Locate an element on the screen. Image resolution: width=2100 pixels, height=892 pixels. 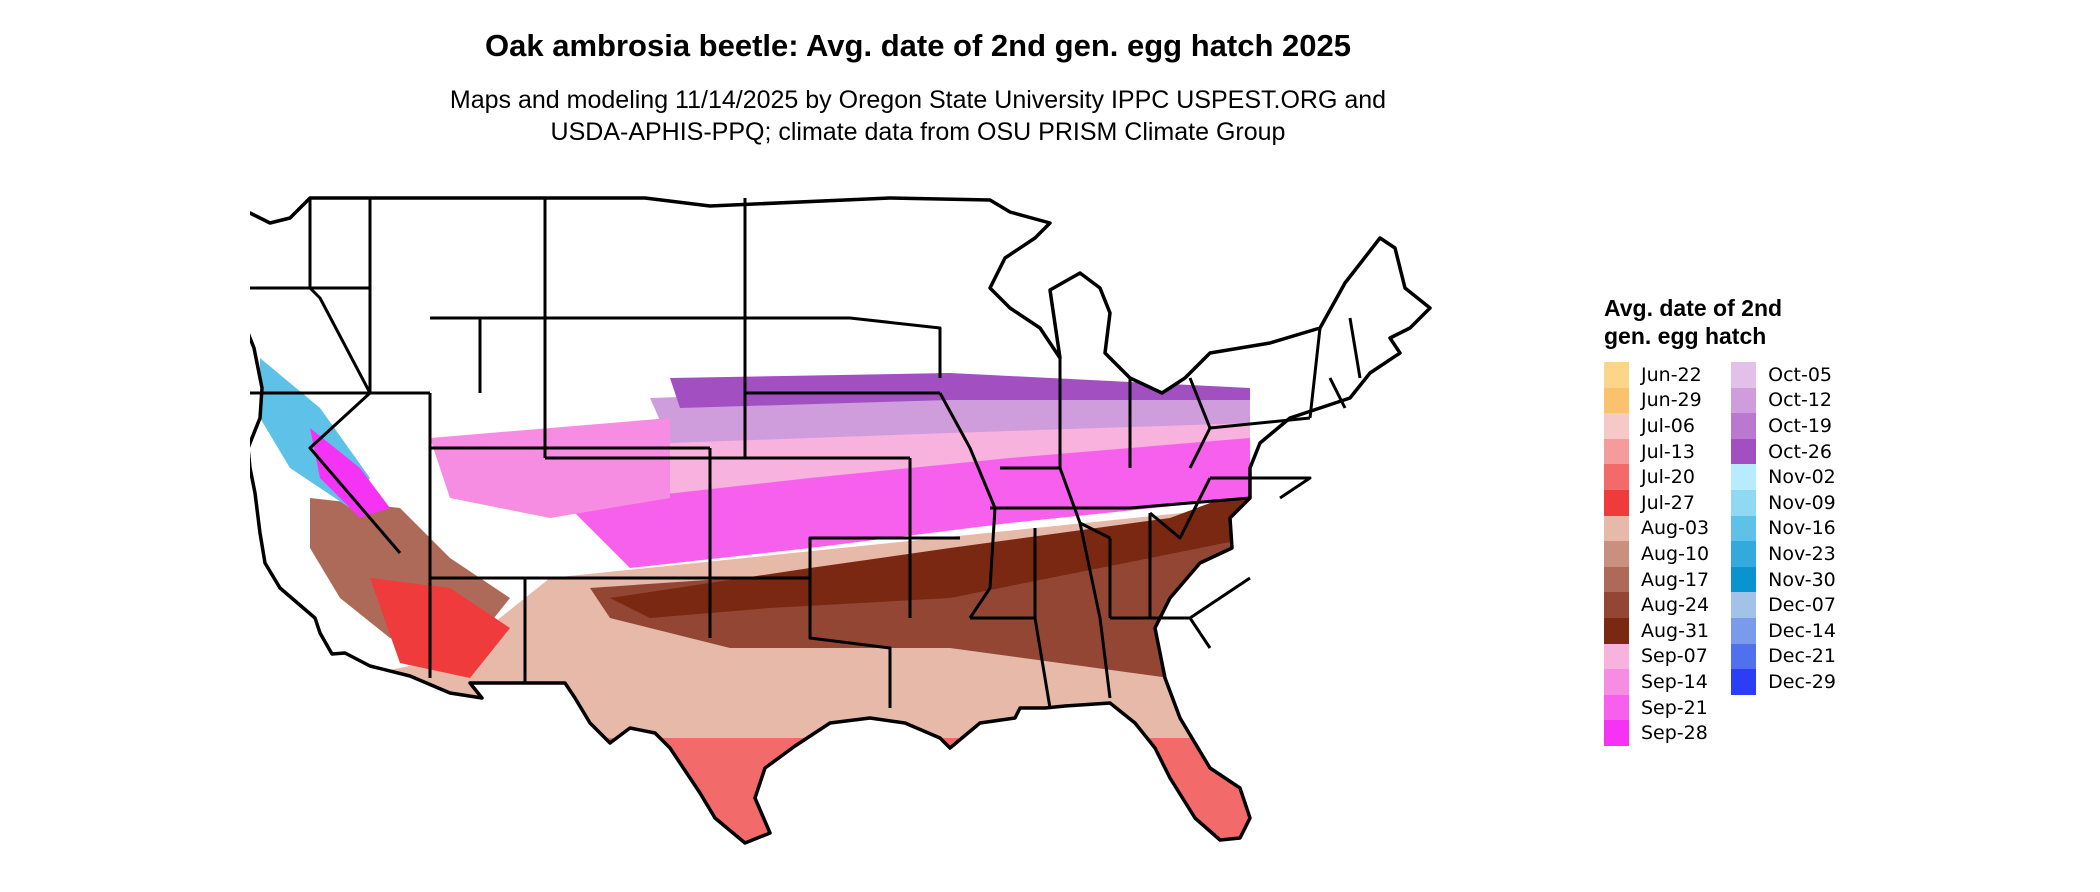
legend-label: Sep-07 is located at coordinates (1674, 656).